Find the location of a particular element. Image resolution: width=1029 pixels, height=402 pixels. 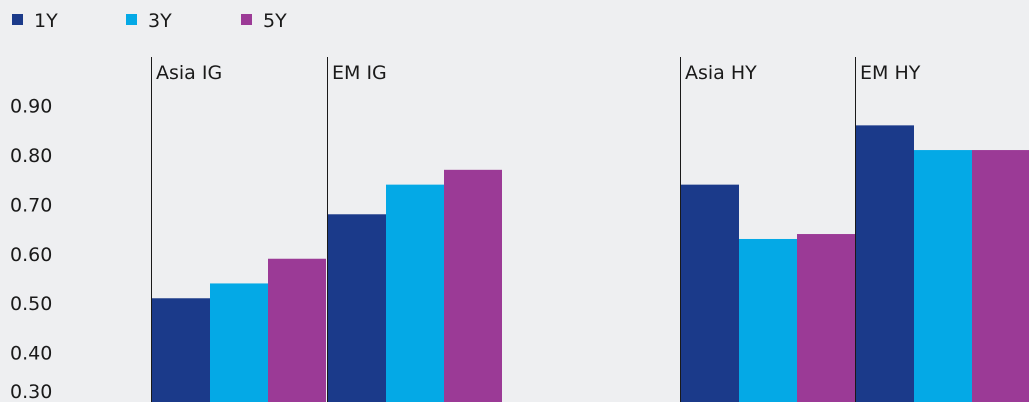

bar-em-hy-1y is located at coordinates (885, 263).